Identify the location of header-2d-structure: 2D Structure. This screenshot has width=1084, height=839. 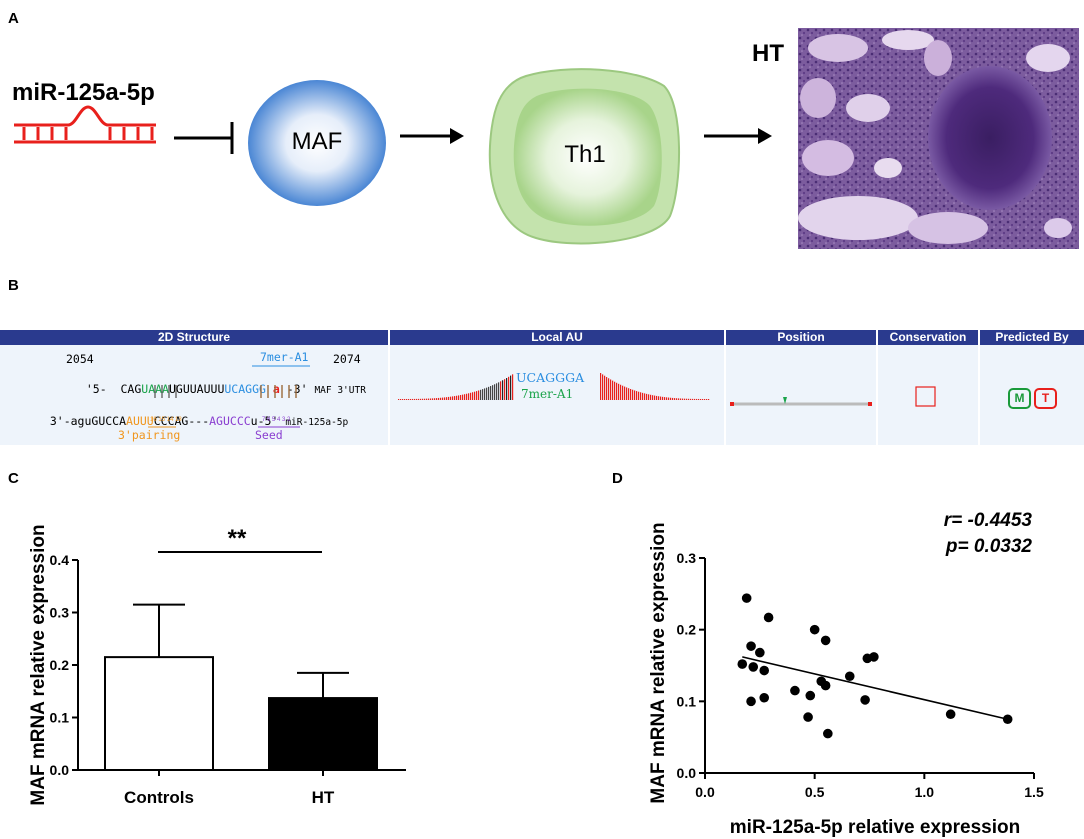
(194, 337).